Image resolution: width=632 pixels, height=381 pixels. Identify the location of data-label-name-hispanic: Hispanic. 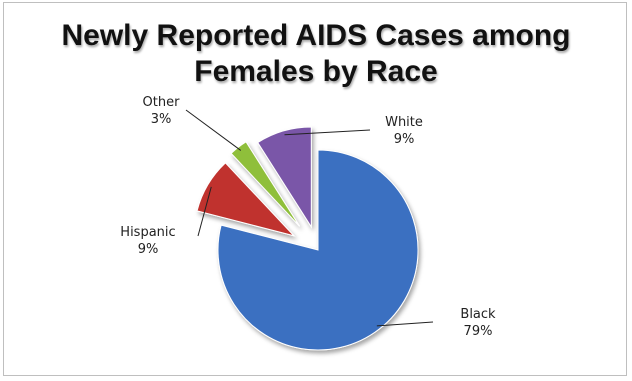
(147, 232).